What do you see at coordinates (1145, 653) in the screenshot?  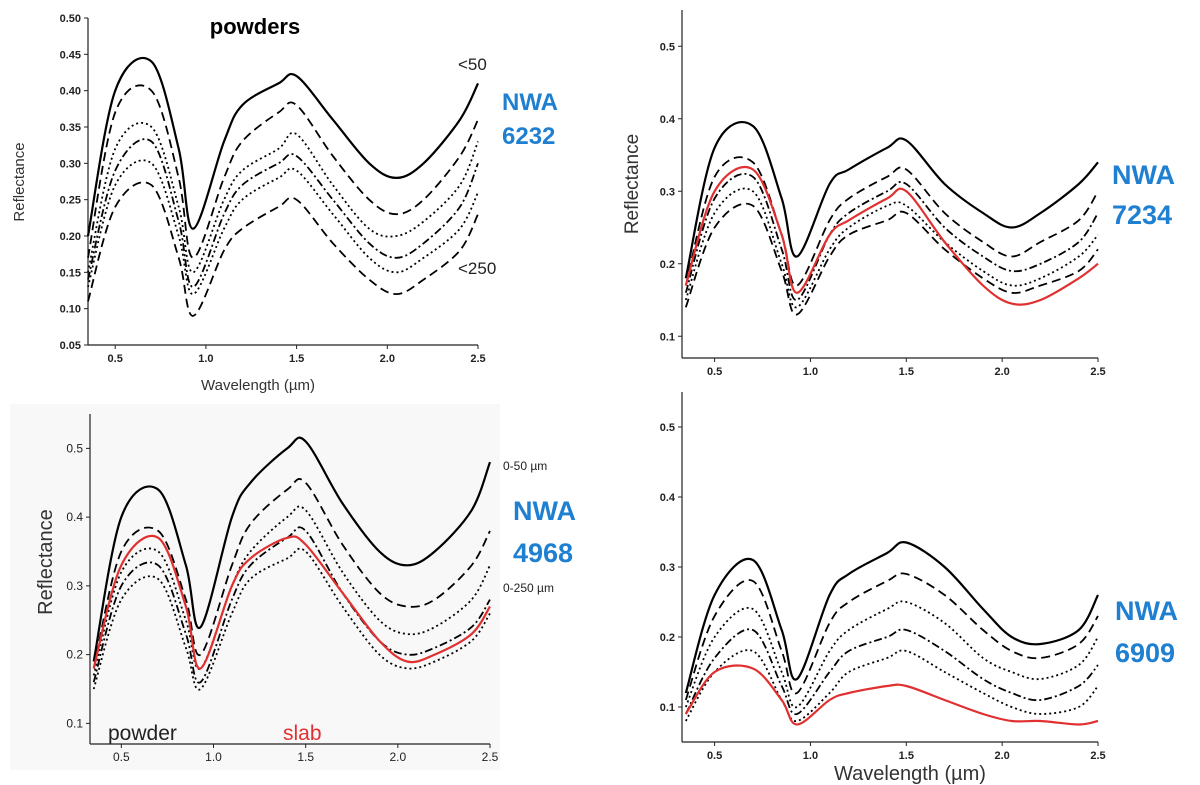 I see `sample-label-line2: 6909` at bounding box center [1145, 653].